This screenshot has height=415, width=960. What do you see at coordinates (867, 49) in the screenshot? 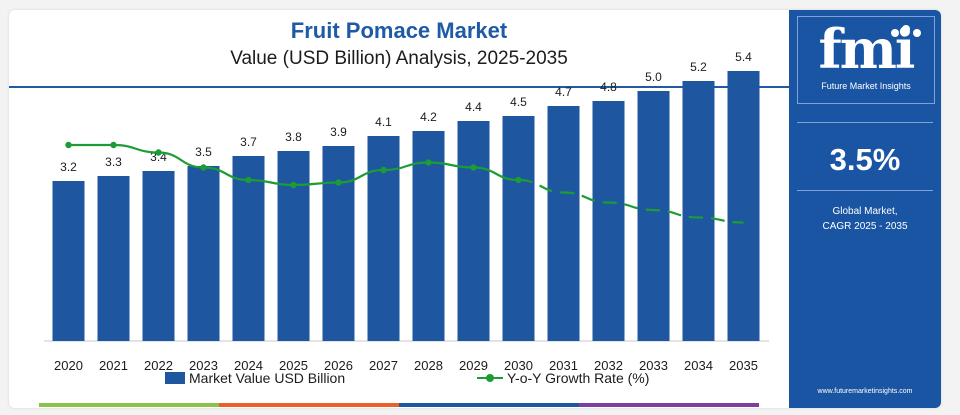
I see `logo-wordmark: fmi` at bounding box center [867, 49].